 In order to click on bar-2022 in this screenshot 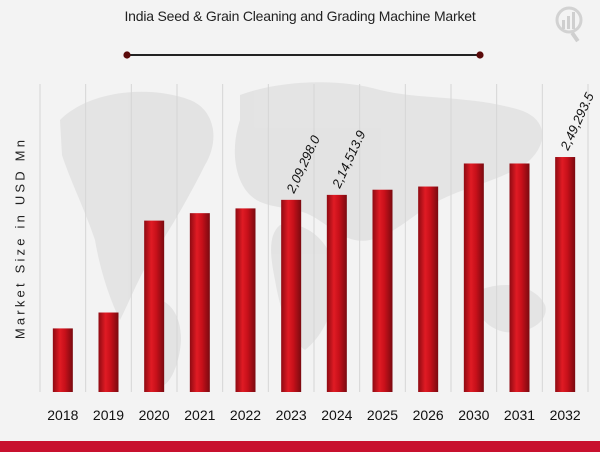, I will do `click(245, 300)`.